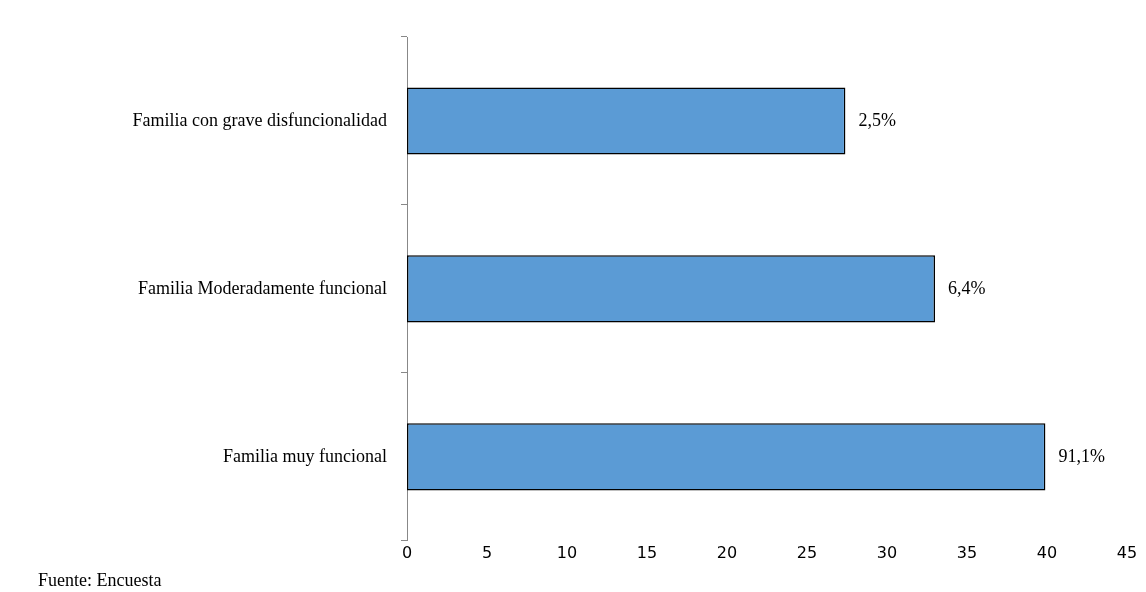 The height and width of the screenshot is (592, 1146). What do you see at coordinates (967, 287) in the screenshot?
I see `annotation: 6,4%` at bounding box center [967, 287].